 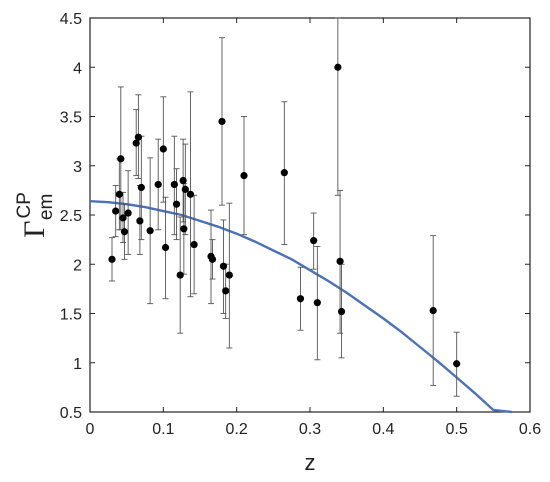 I want to click on x-tick-label: 0.4, so click(x=383, y=429).